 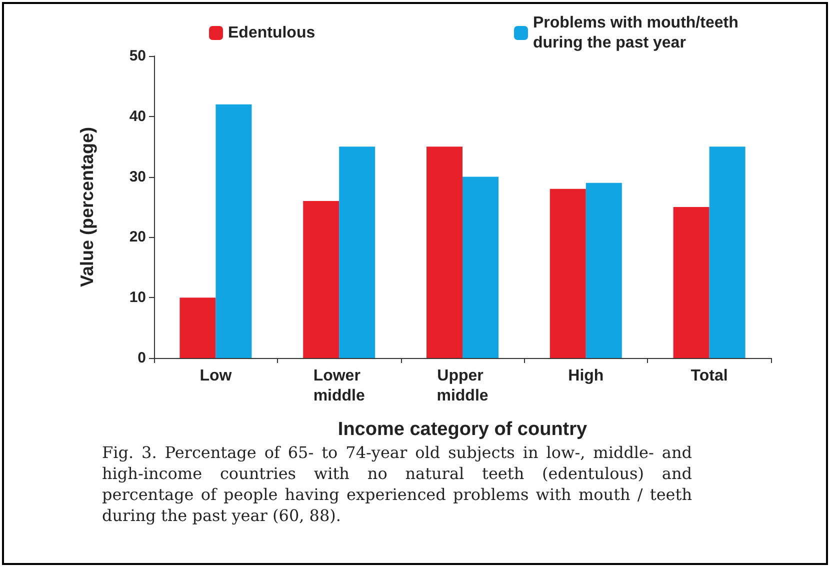 I want to click on y-tick-label: 30, so click(x=137, y=177).